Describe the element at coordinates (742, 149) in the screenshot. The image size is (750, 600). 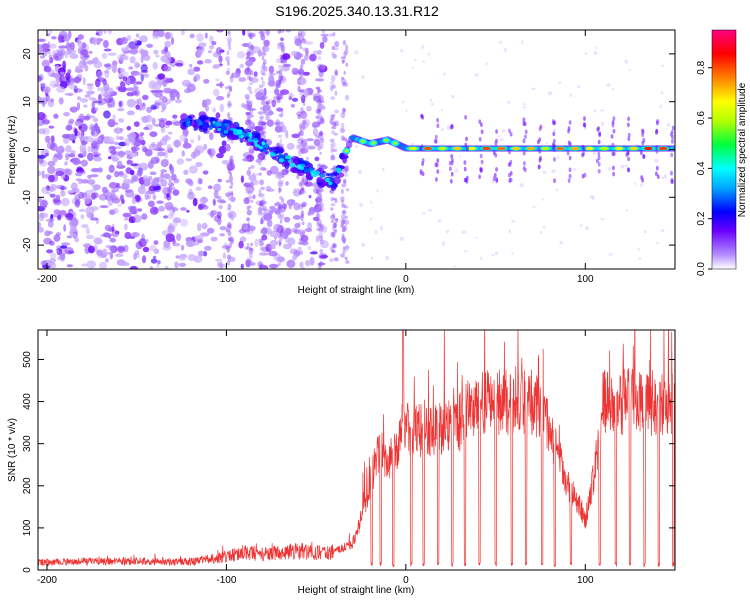
I see `colorbar-label: Normalized spectral amplitude` at that location.